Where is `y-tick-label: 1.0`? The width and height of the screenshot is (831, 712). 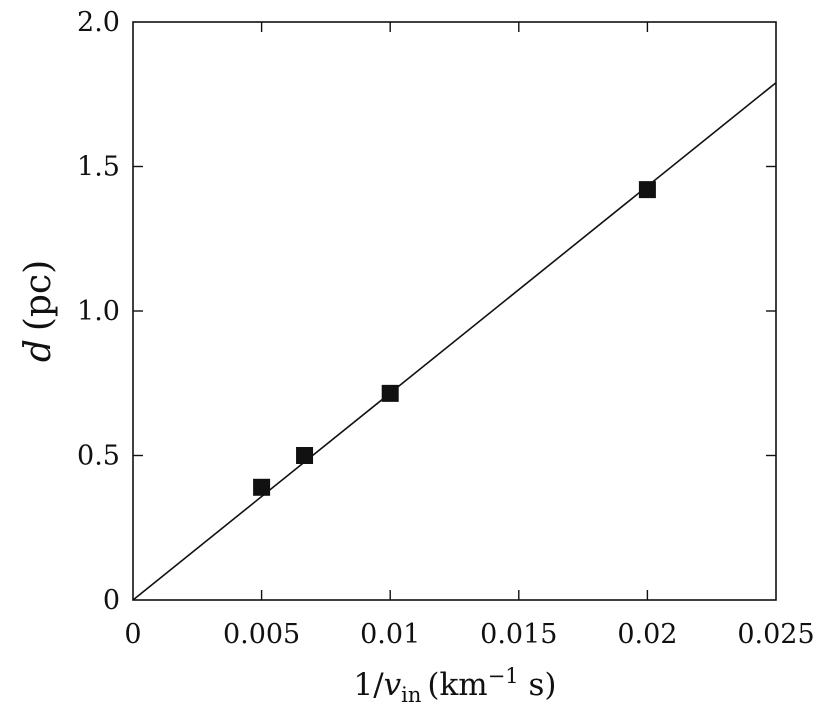 y-tick-label: 1.0 is located at coordinates (98, 311).